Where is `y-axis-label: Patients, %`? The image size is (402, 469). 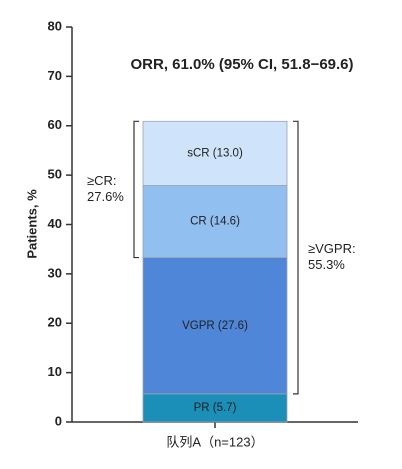
y-axis-label: Patients, % is located at coordinates (31, 224).